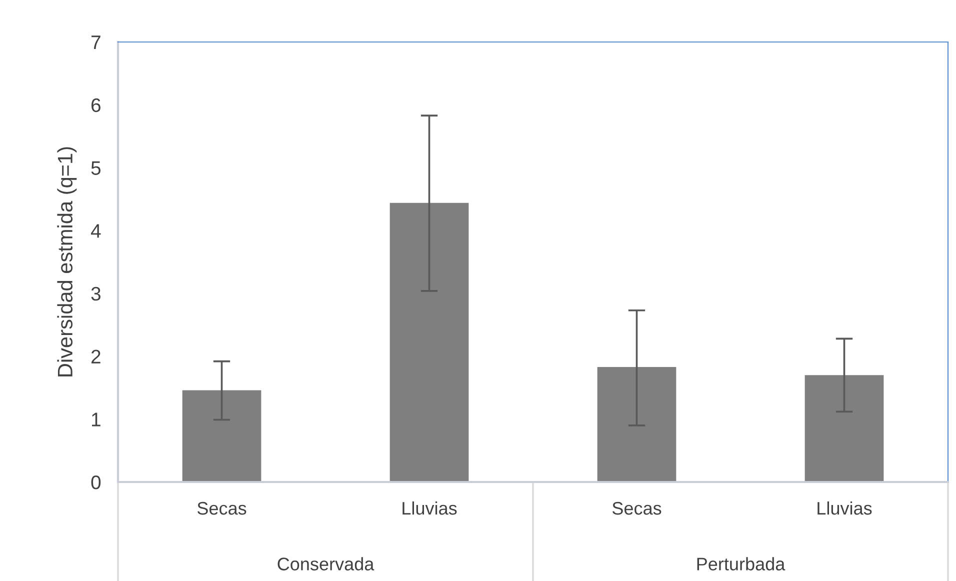 The height and width of the screenshot is (581, 956). I want to click on y-tick-label: 6, so click(96, 105).